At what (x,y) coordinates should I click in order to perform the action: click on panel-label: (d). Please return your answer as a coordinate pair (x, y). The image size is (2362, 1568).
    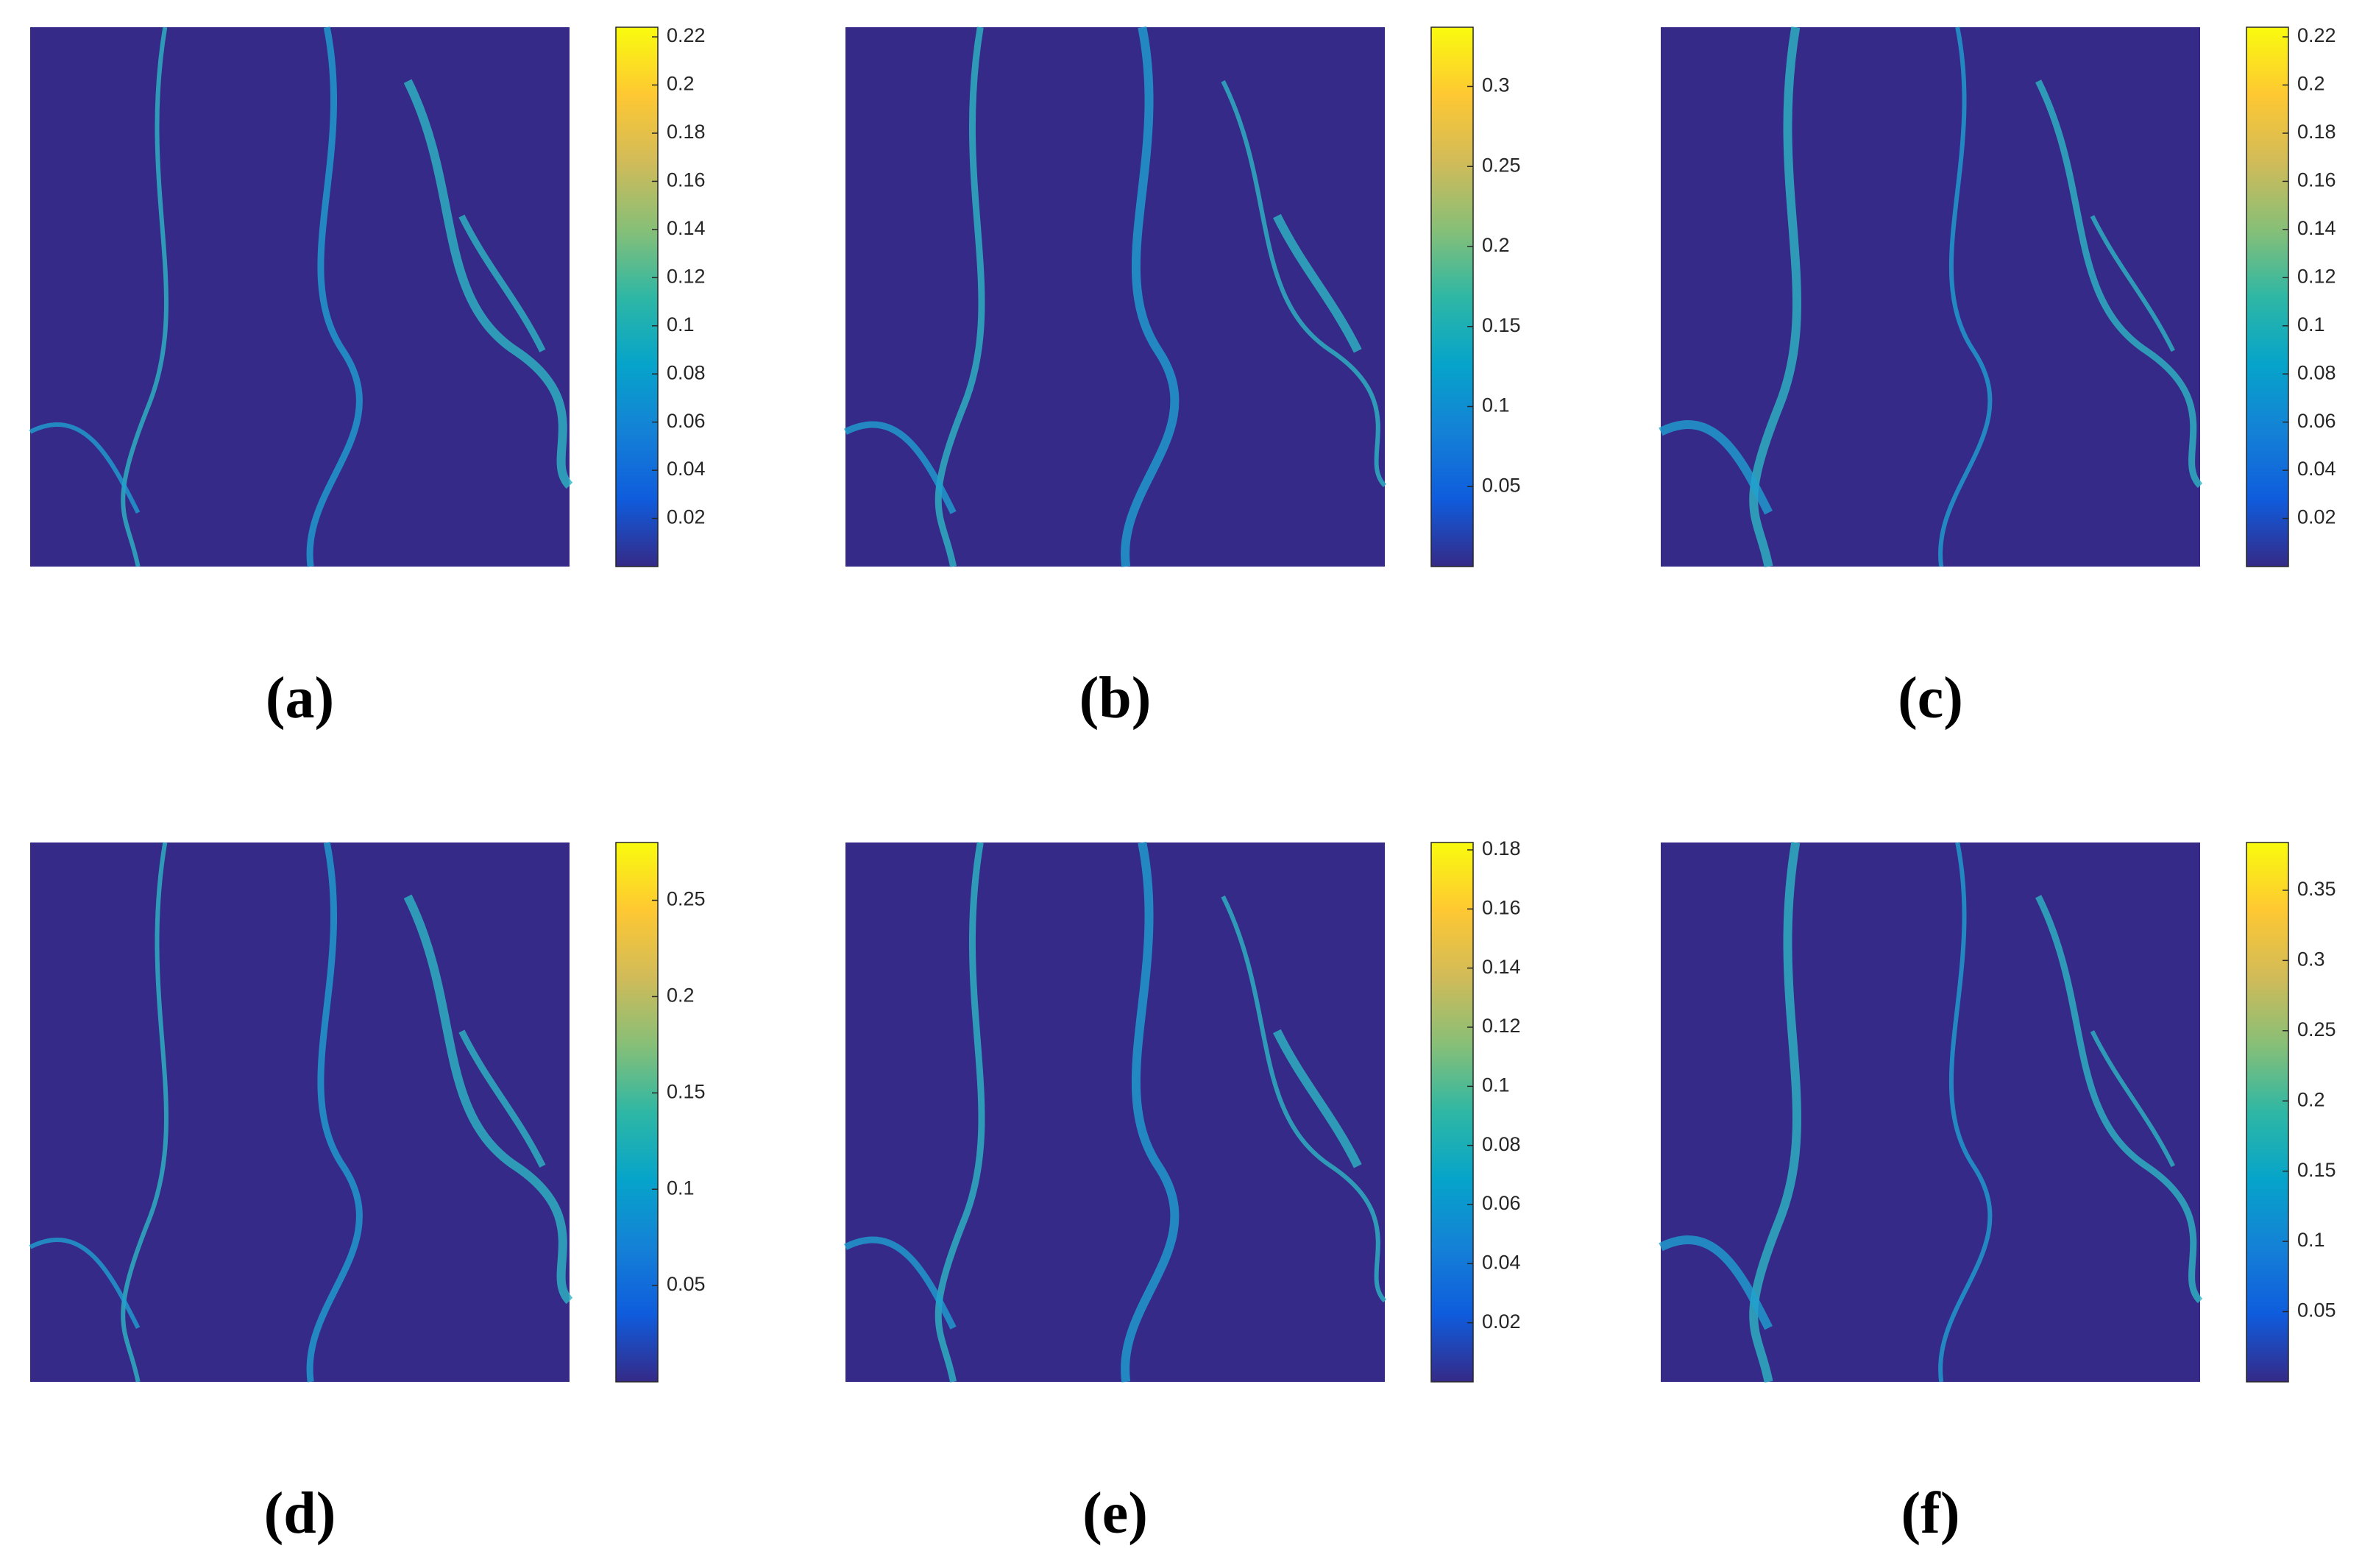
    Looking at the image, I should click on (300, 1513).